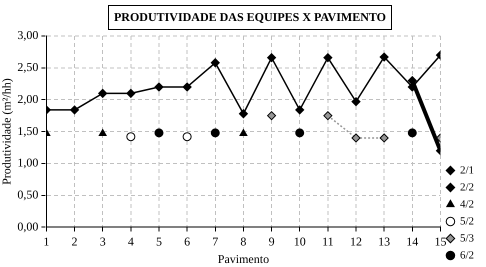  Describe the element at coordinates (215, 241) in the screenshot. I see `x-tick-label: 7` at that location.